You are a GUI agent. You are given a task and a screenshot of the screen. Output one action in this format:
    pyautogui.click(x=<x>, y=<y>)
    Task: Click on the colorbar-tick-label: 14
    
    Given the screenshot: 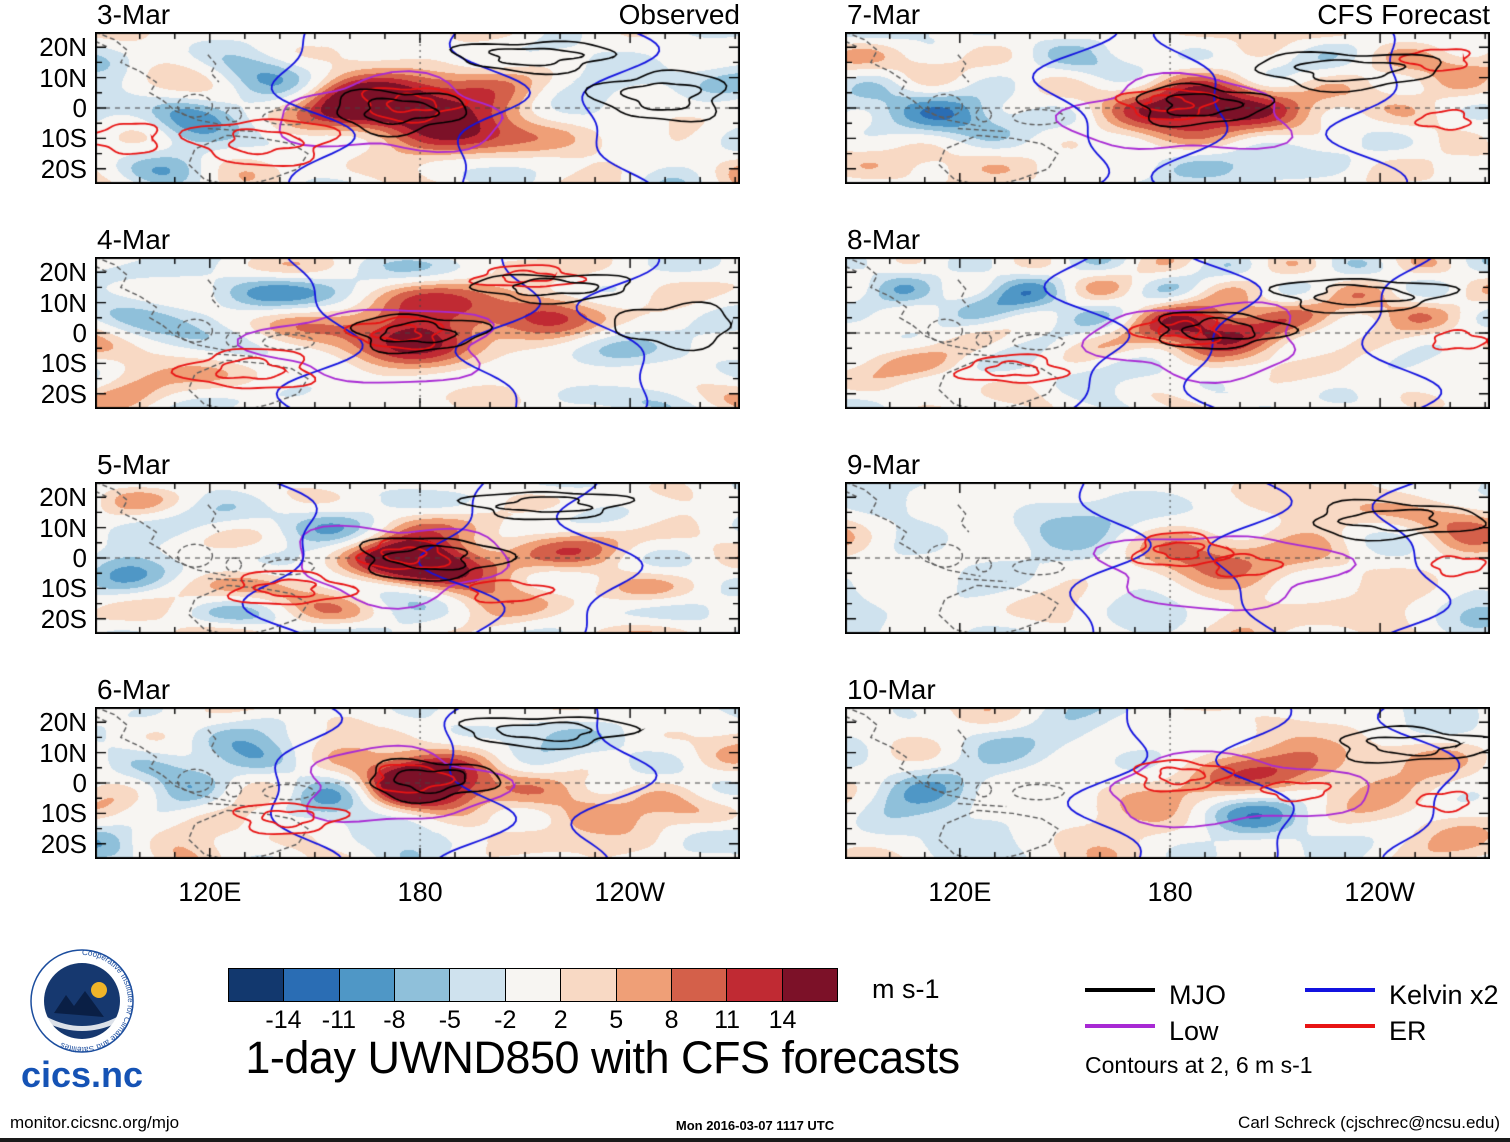 What is the action you would take?
    pyautogui.click(x=782, y=1020)
    